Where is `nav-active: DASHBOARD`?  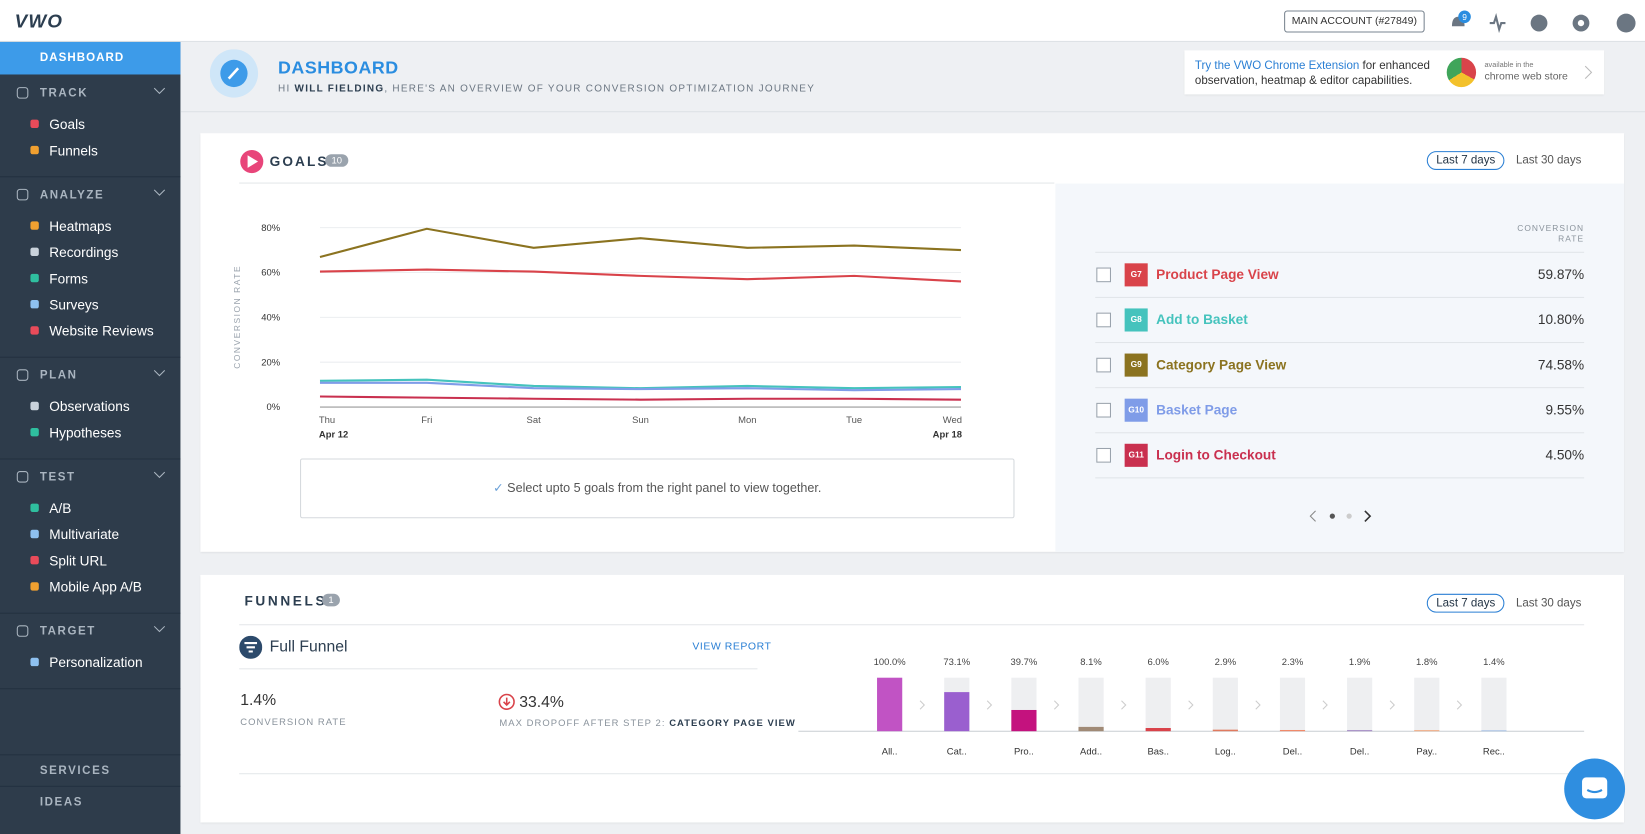 nav-active: DASHBOARD is located at coordinates (90, 58).